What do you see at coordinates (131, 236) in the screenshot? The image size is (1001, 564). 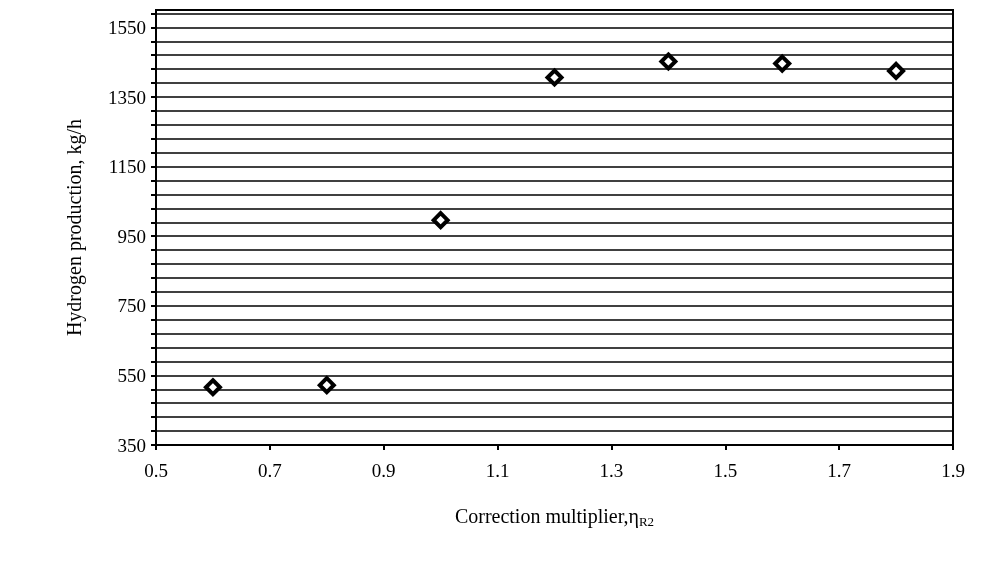 I see `y-tick-label: 950` at bounding box center [131, 236].